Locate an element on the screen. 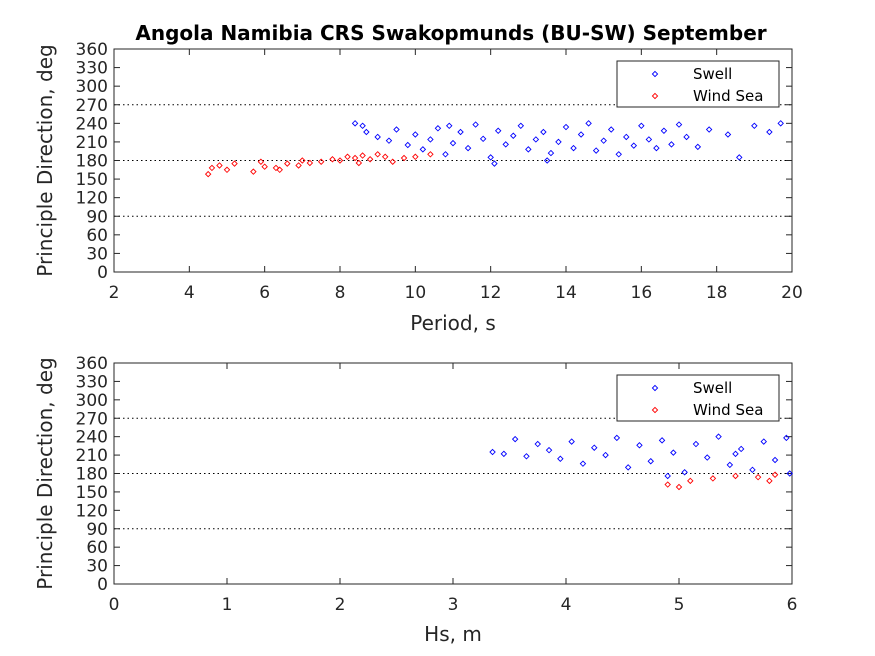 The height and width of the screenshot is (656, 875). swell-legend-marker is located at coordinates (655, 74).